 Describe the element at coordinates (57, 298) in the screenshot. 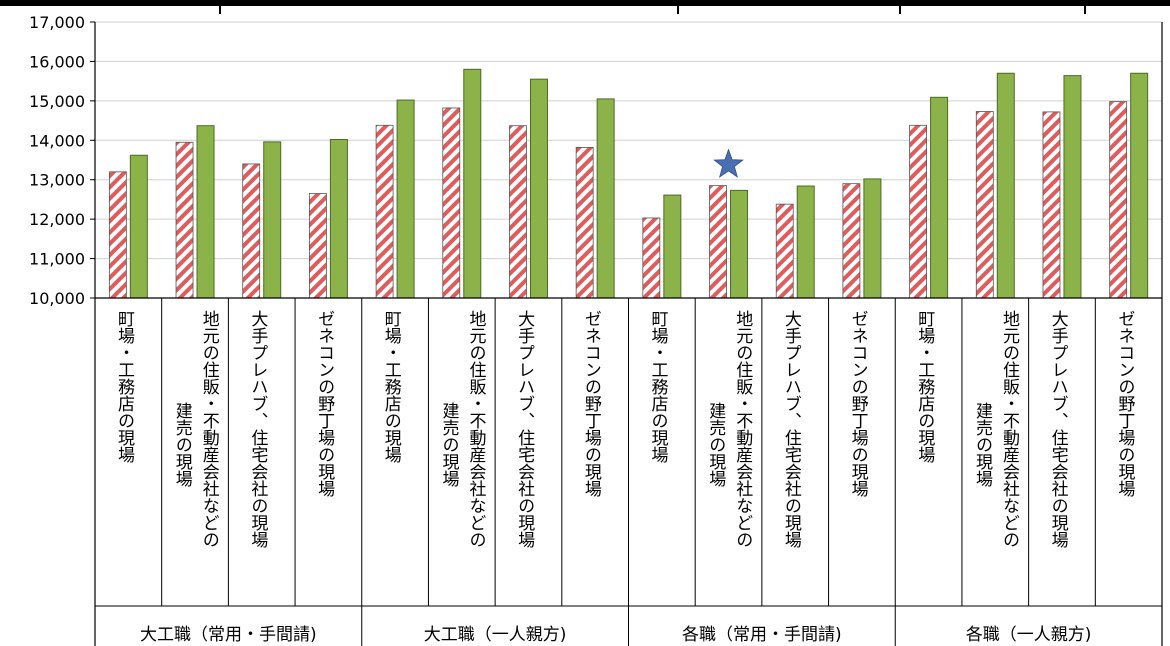

I see `y-tick-label: 10,000` at that location.